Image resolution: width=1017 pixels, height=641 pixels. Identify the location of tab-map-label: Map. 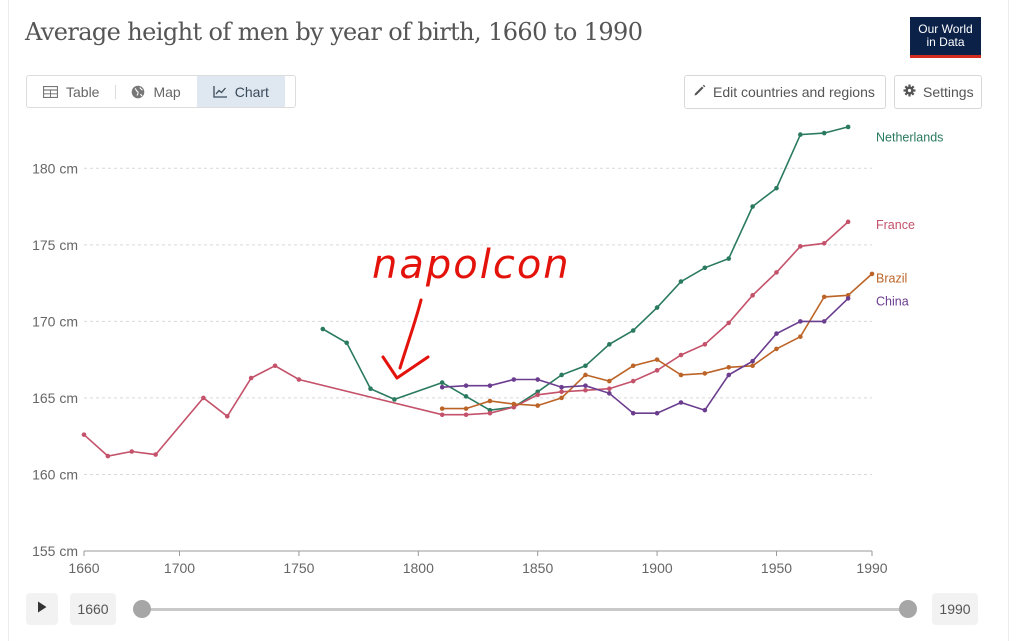
(167, 91).